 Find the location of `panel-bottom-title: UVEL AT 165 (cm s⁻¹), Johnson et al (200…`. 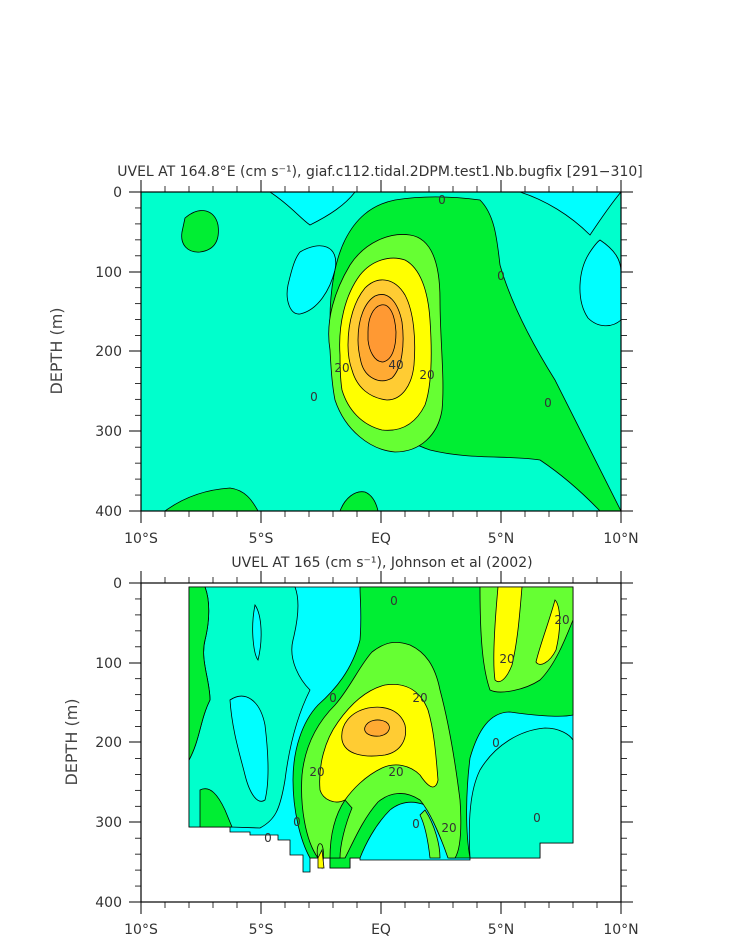

panel-bottom-title: UVEL AT 165 (cm s⁻¹), Johnson et al (200… is located at coordinates (381, 563).